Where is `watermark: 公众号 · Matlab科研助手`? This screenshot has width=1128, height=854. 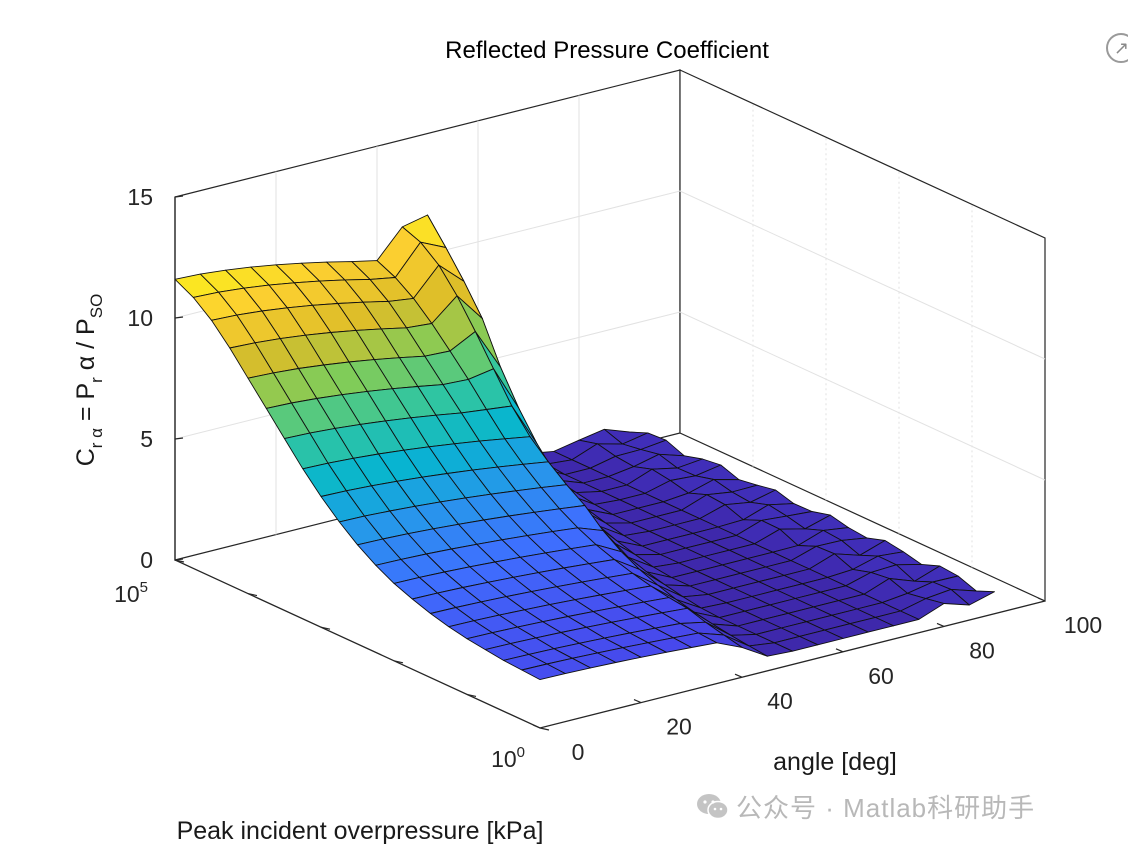 watermark: 公众号 · Matlab科研助手 is located at coordinates (865, 806).